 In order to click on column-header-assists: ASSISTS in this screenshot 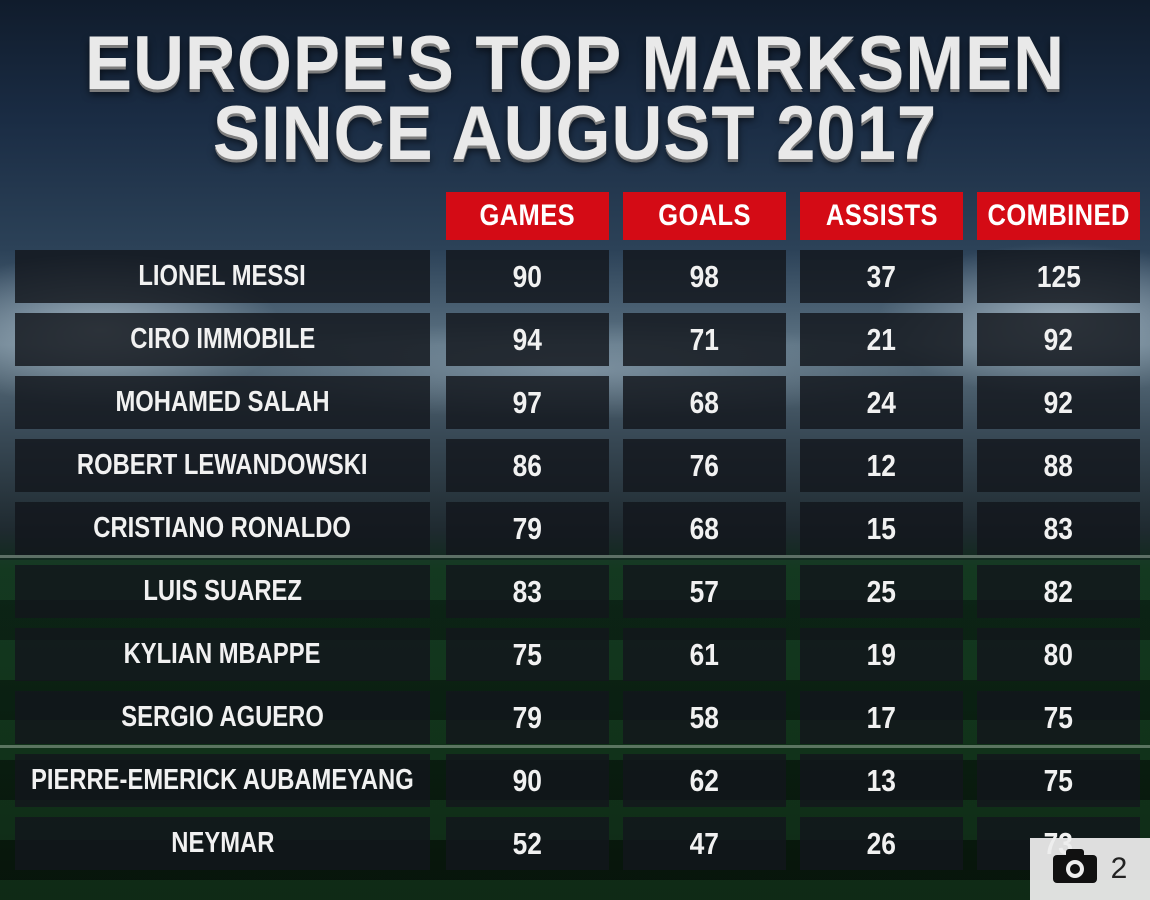, I will do `click(881, 216)`.